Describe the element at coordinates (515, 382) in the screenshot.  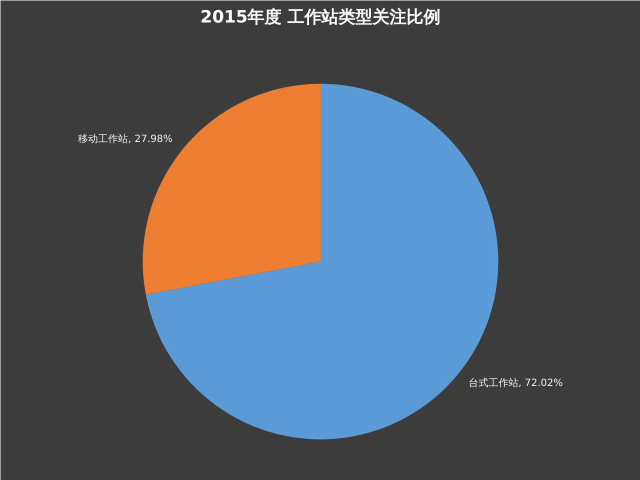
I see `slice-label: 台式工作站, 72.02%` at that location.